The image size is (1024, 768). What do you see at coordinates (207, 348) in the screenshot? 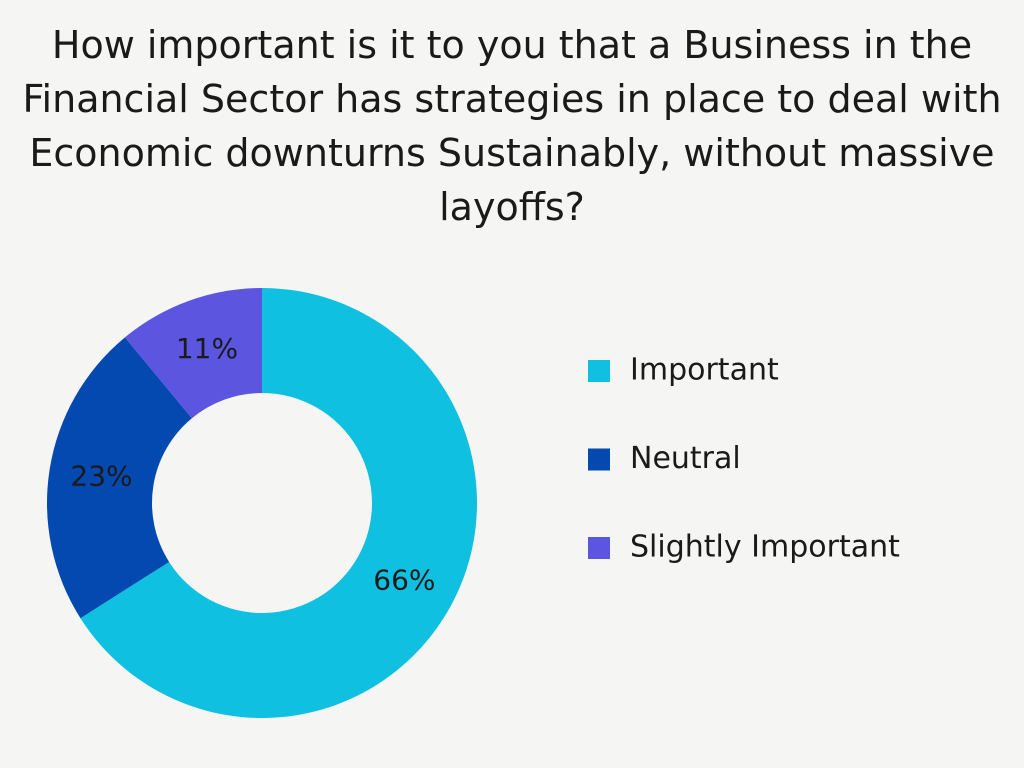
I see `data-label: 11%` at bounding box center [207, 348].